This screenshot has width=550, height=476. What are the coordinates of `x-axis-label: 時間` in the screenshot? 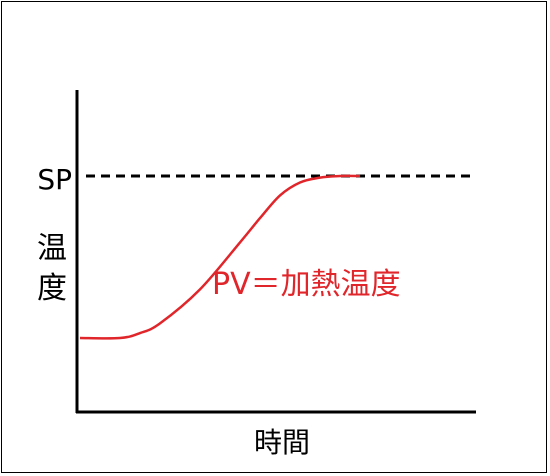 It's located at (282, 442).